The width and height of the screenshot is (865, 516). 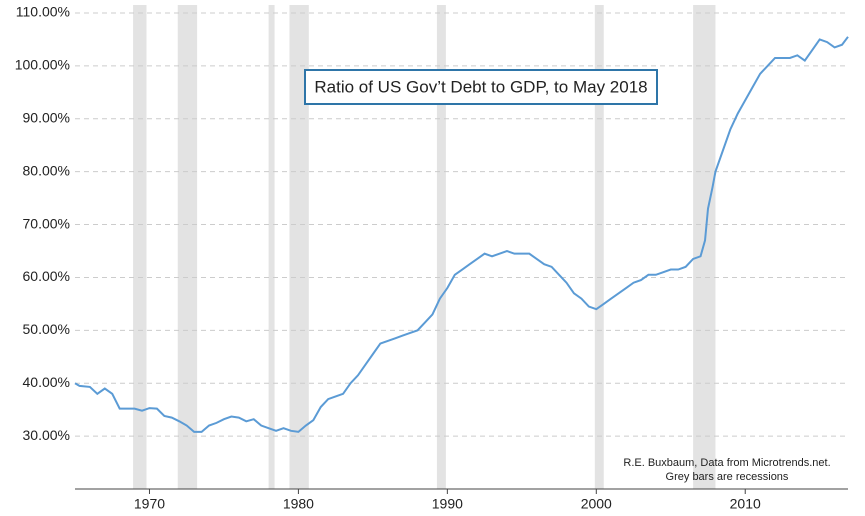 What do you see at coordinates (46, 435) in the screenshot?
I see `y-tick-label: 30.00%` at bounding box center [46, 435].